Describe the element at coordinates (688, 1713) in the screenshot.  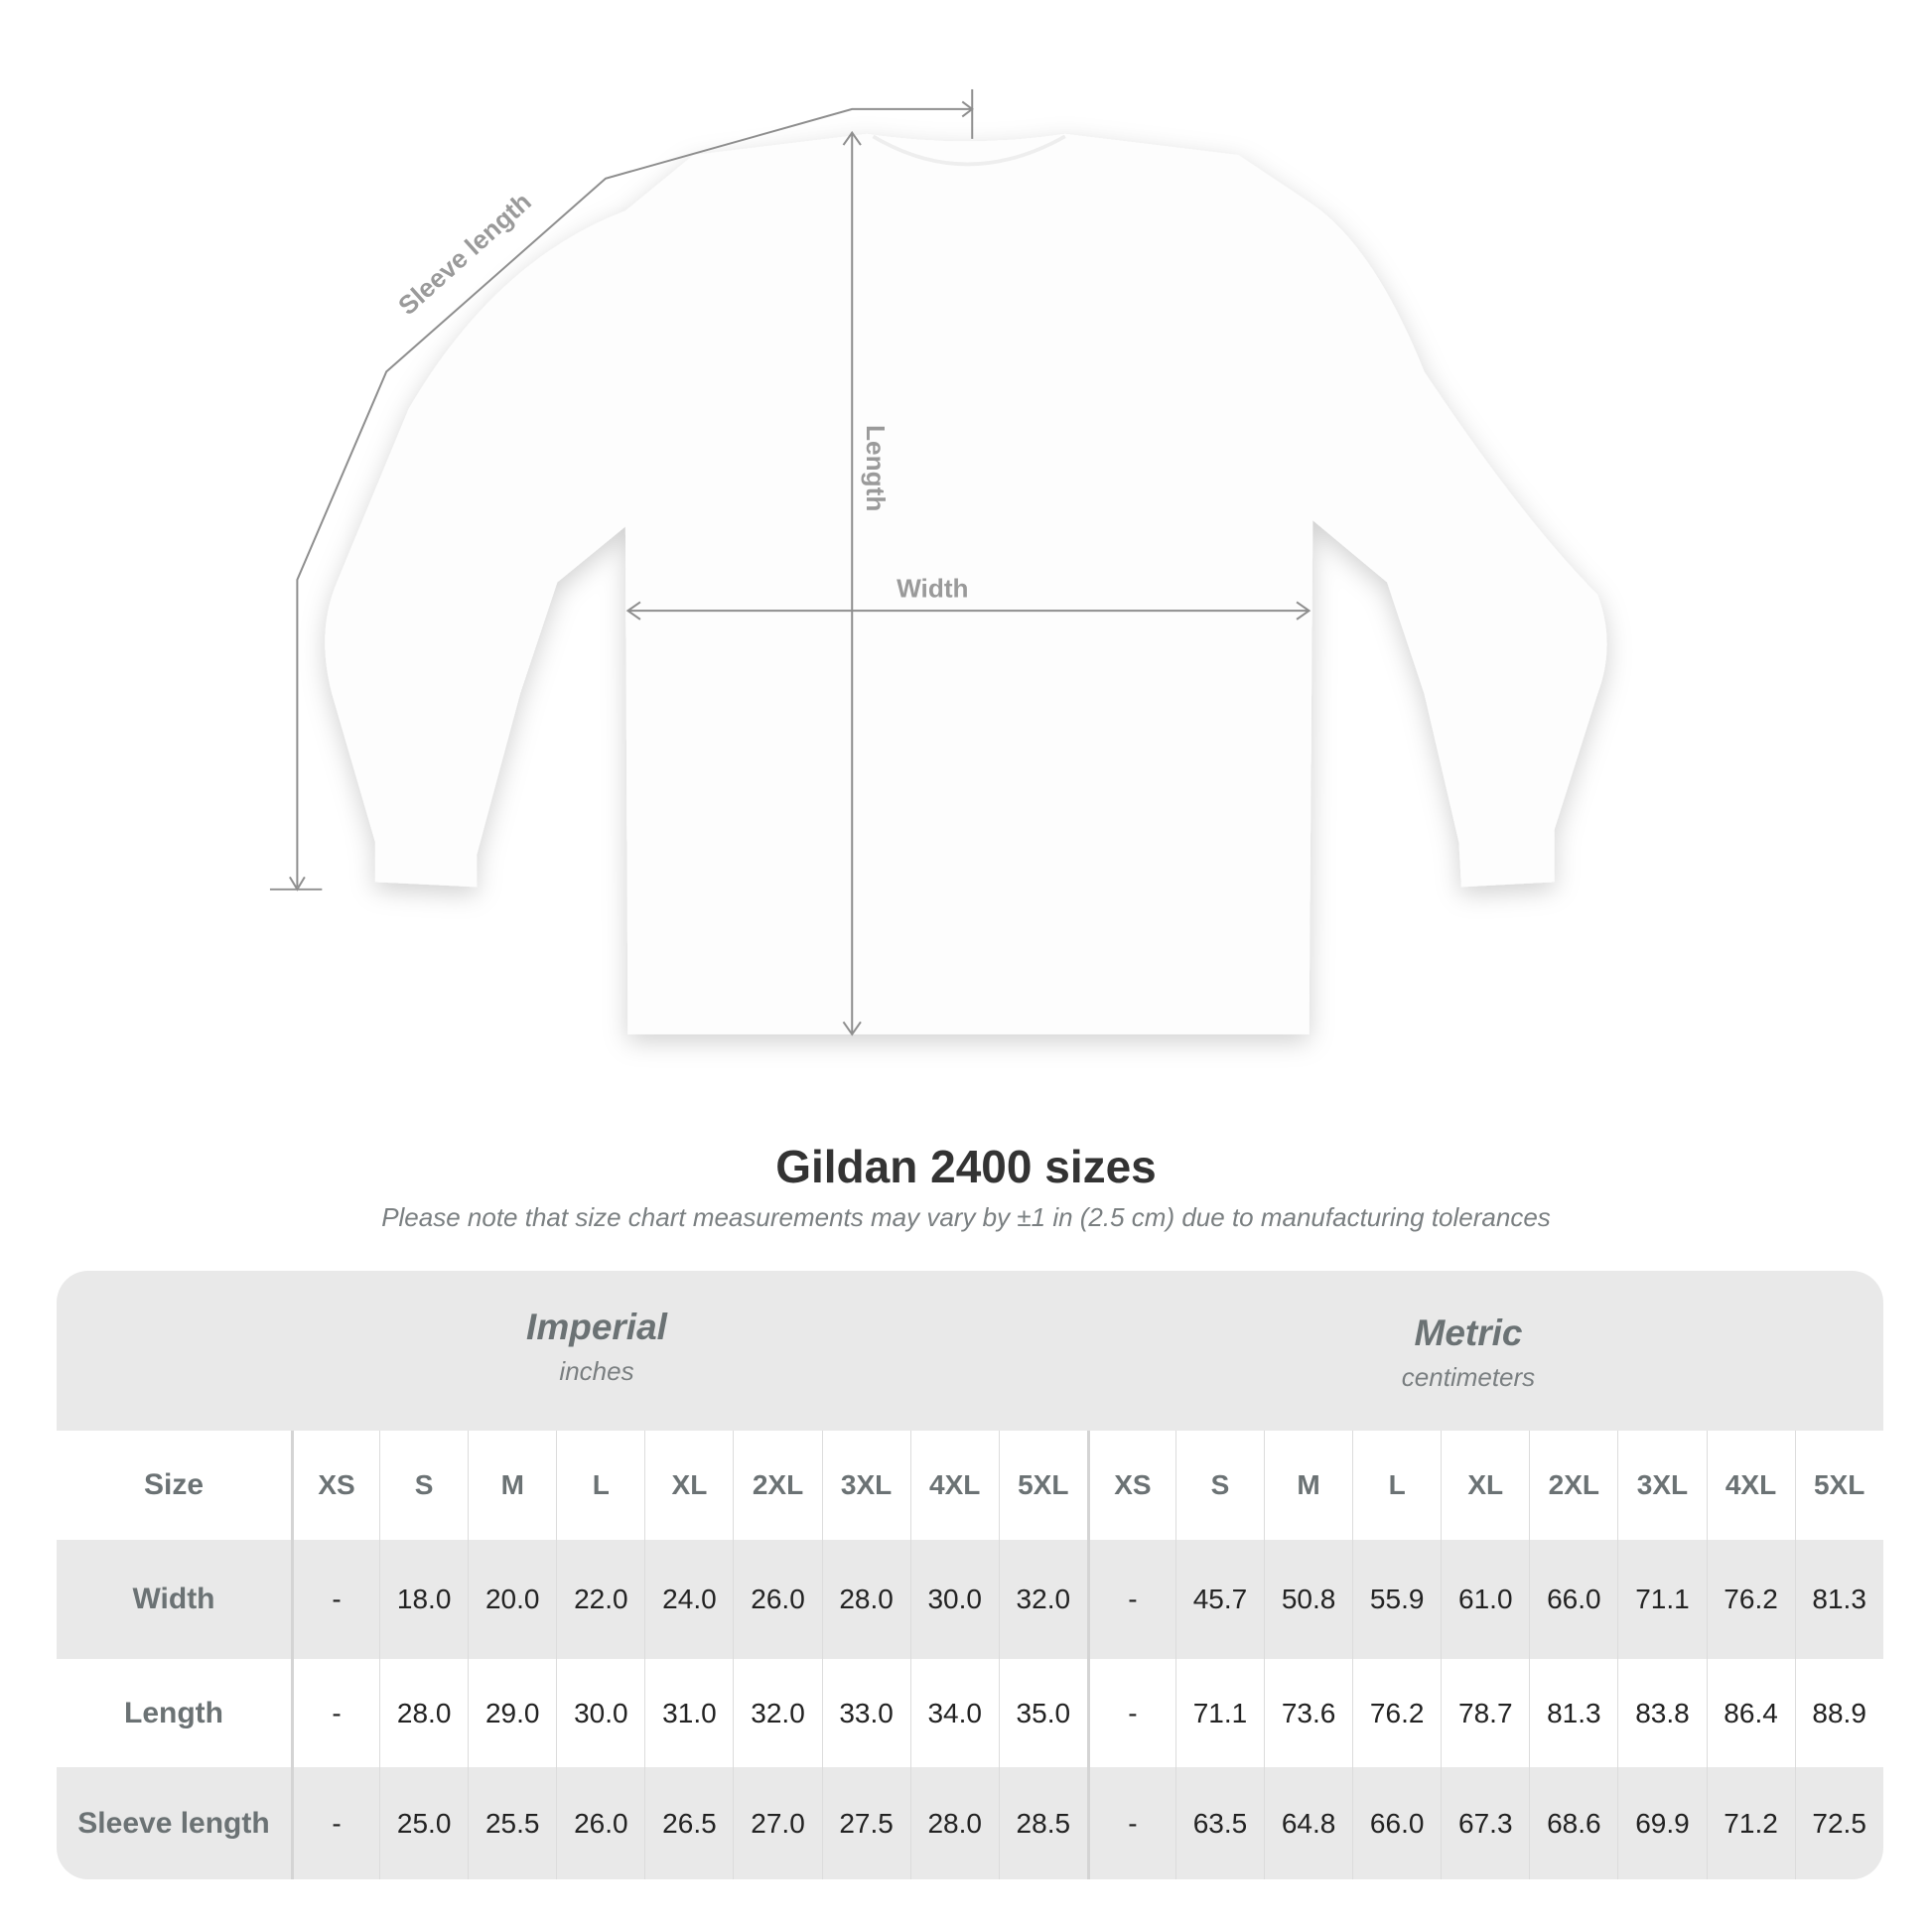
I see `imperial-value-cell: 31.0` at that location.